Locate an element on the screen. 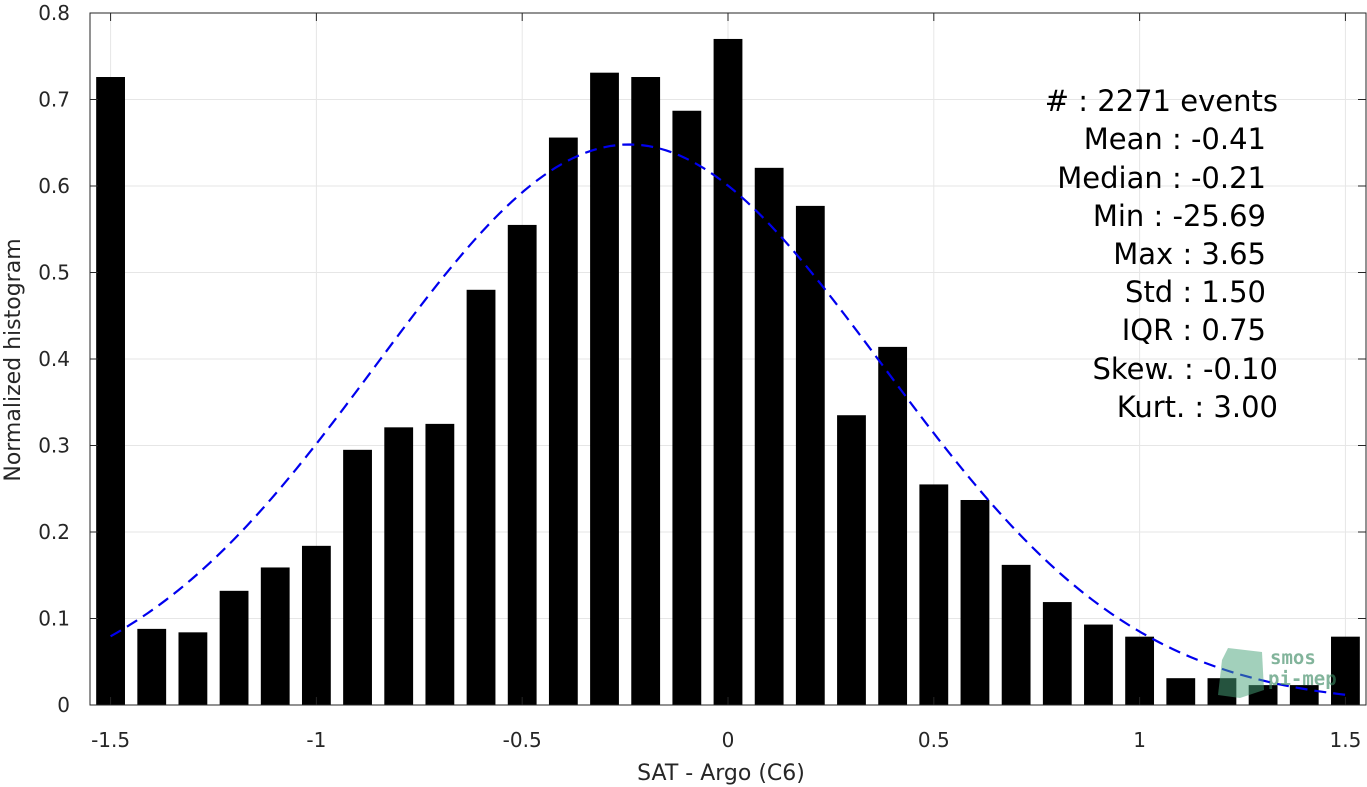 The height and width of the screenshot is (787, 1367). x-tick-label: 0.5 is located at coordinates (934, 740).